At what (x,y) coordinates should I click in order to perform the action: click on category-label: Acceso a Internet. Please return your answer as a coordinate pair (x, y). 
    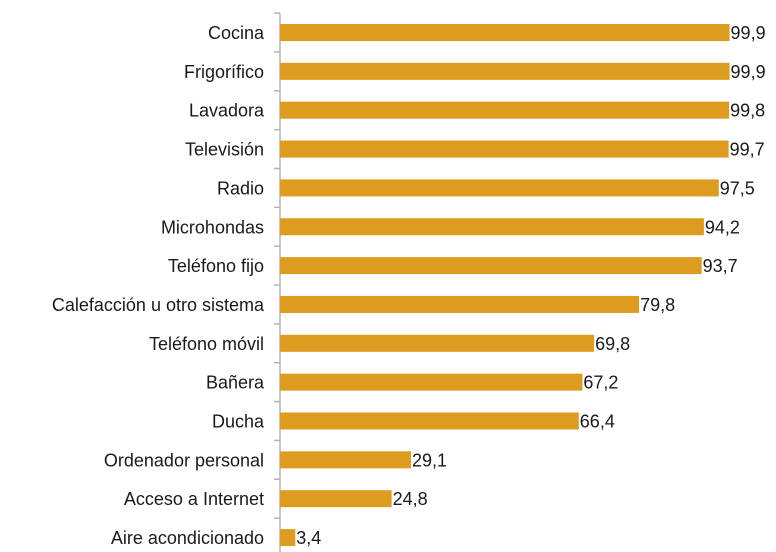
    Looking at the image, I should click on (194, 499).